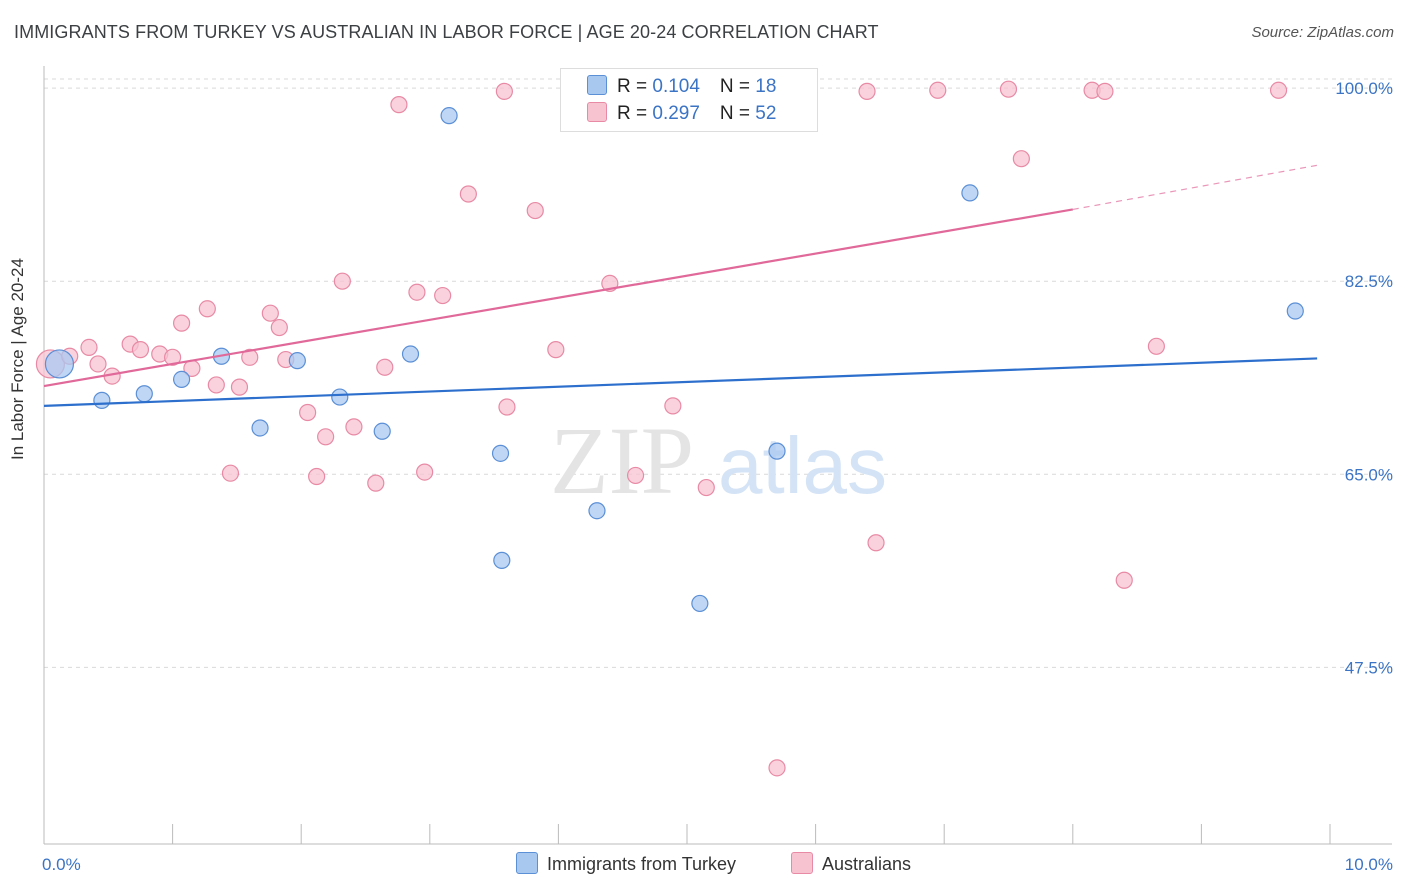 The image size is (1406, 892). What do you see at coordinates (1369, 864) in the screenshot?
I see `x-tick-label: 10.0%` at bounding box center [1369, 864].